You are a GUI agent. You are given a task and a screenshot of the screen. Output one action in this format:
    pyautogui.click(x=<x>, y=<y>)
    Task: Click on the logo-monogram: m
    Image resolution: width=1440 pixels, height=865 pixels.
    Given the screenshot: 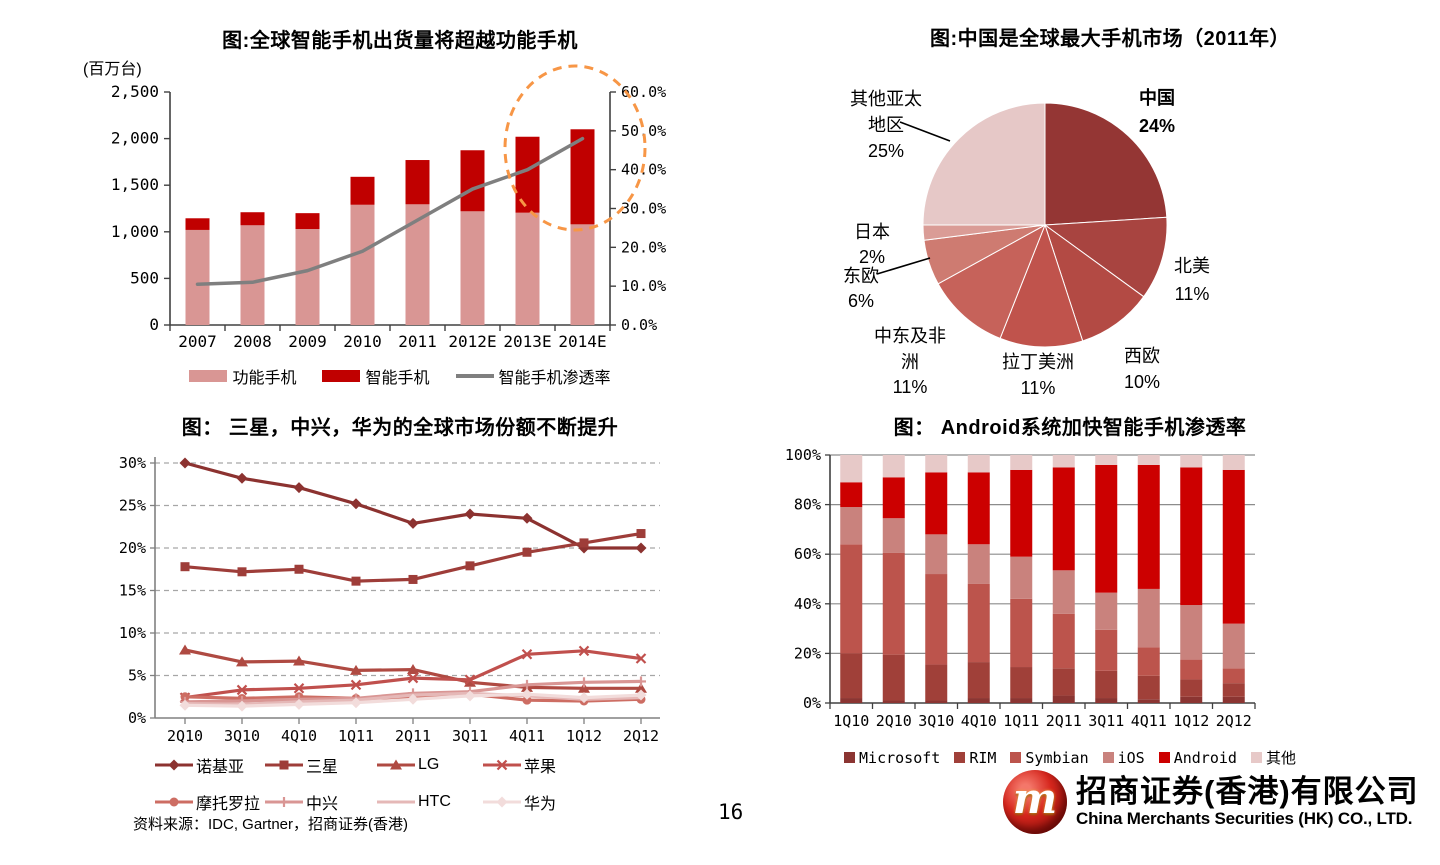 What is the action you would take?
    pyautogui.click(x=1035, y=798)
    